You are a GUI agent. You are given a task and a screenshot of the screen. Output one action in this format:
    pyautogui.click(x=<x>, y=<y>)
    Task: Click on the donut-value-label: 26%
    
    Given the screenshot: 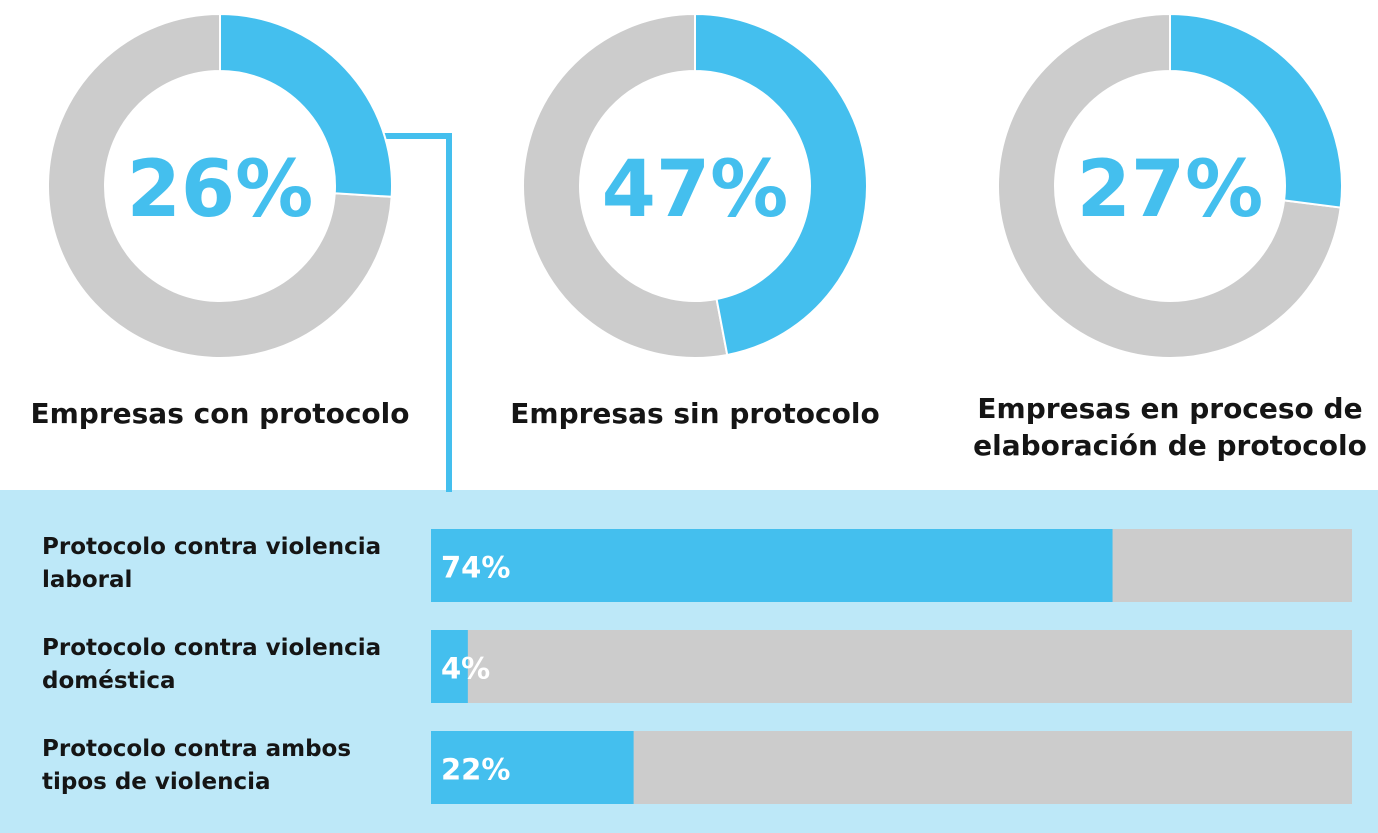 What is the action you would take?
    pyautogui.click(x=220, y=190)
    